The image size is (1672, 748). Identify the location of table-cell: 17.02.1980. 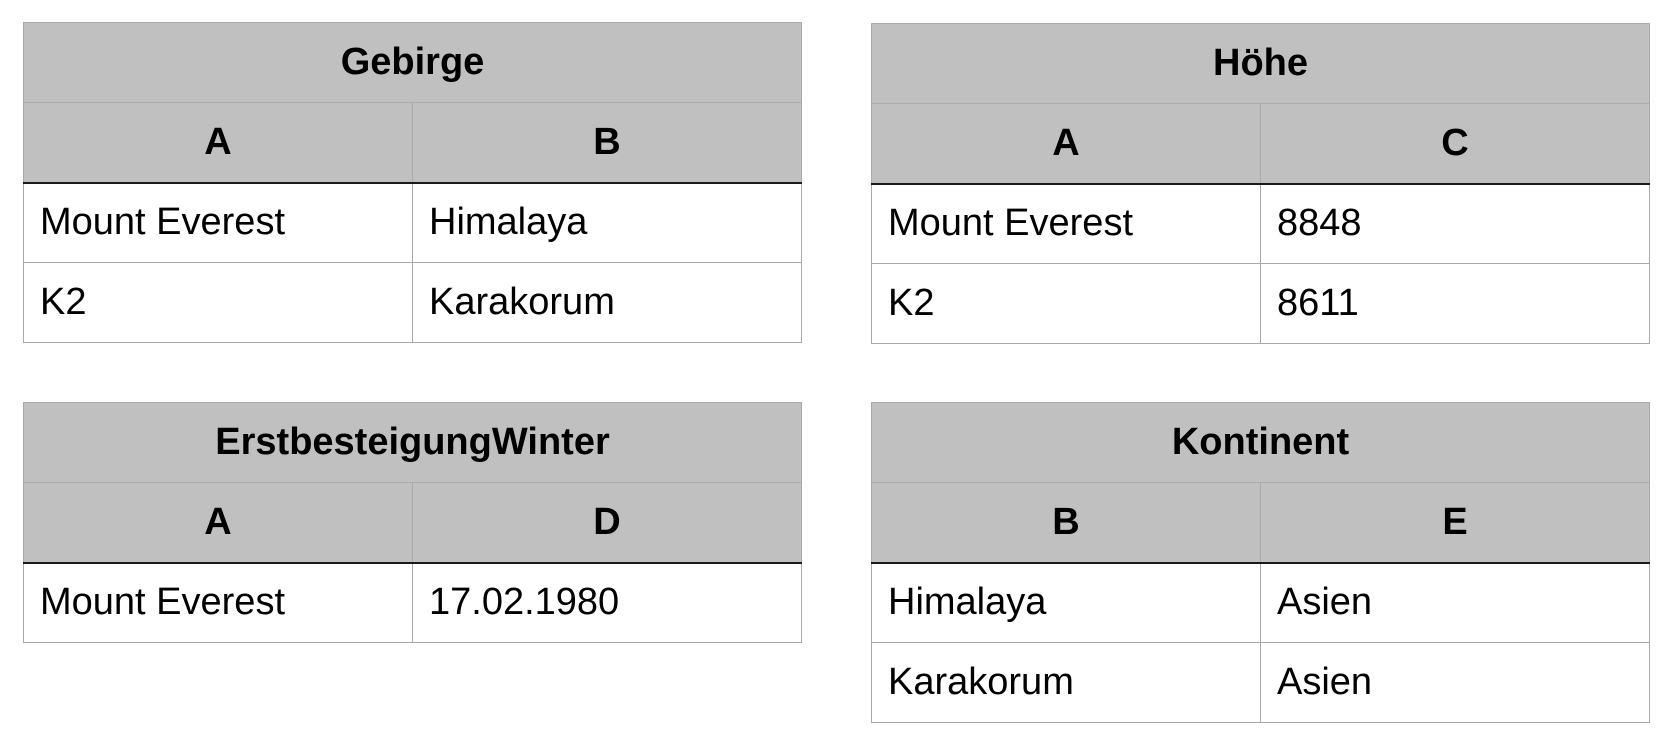
(607, 602).